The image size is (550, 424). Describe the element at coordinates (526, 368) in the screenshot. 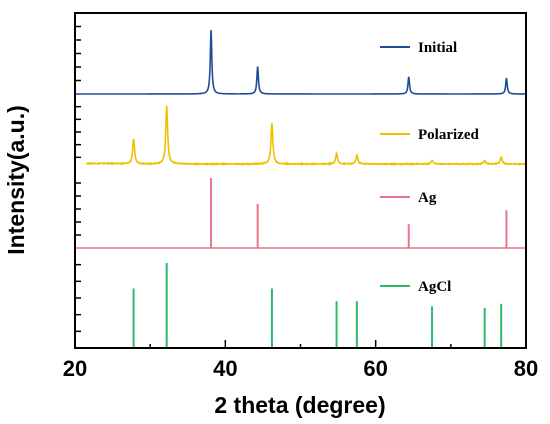

I see `x-tick-label: 80` at that location.